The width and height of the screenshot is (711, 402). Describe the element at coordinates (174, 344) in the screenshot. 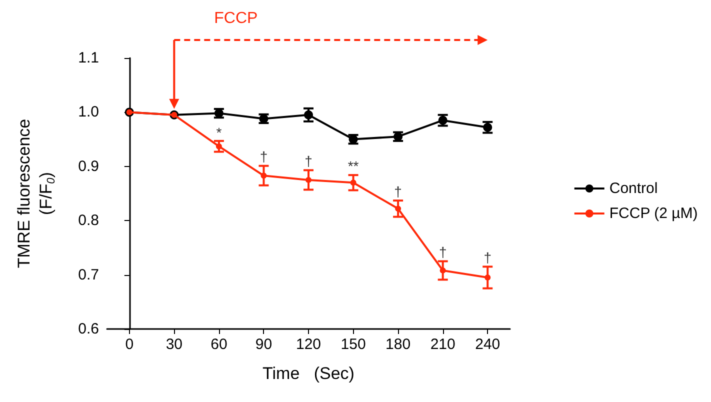

I see `x-tick-label: 30` at that location.